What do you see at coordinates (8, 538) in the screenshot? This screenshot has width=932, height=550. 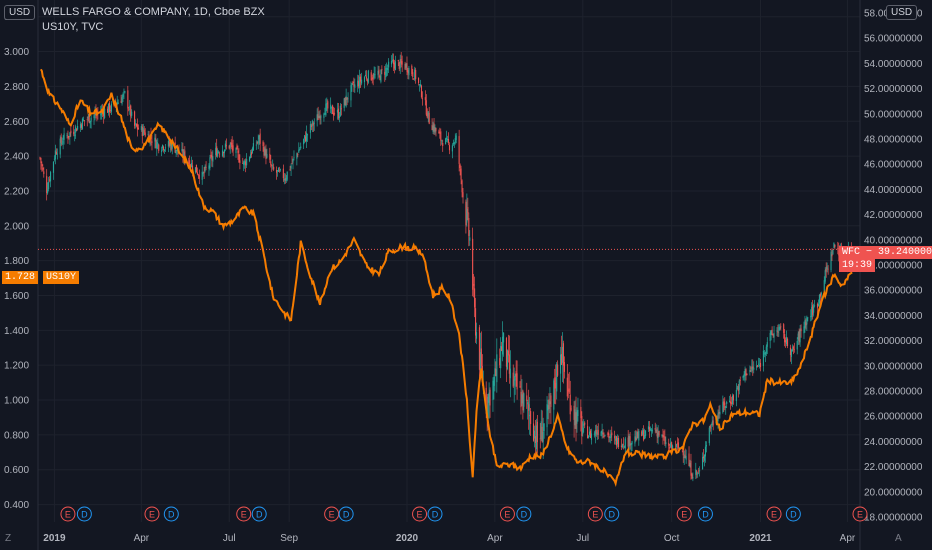 I see `zoom-reset-button: Z` at bounding box center [8, 538].